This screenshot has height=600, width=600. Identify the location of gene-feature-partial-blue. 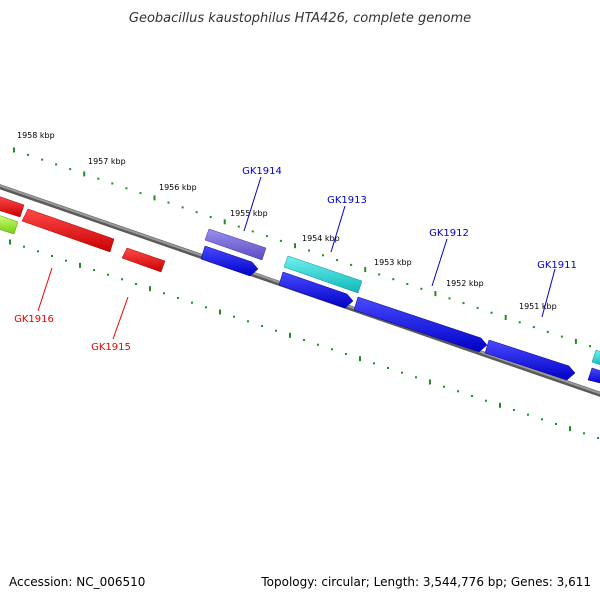
(593, 375).